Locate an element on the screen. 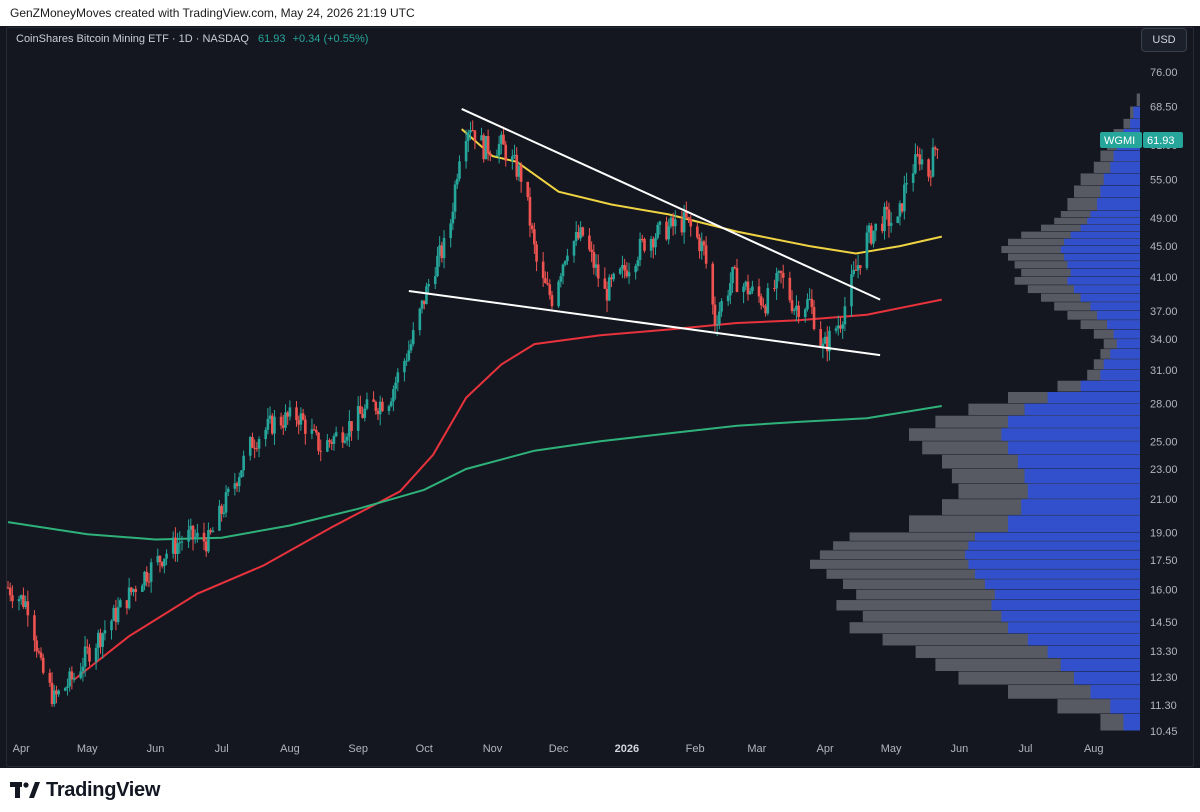  time-tick-label: Oct is located at coordinates (424, 749).